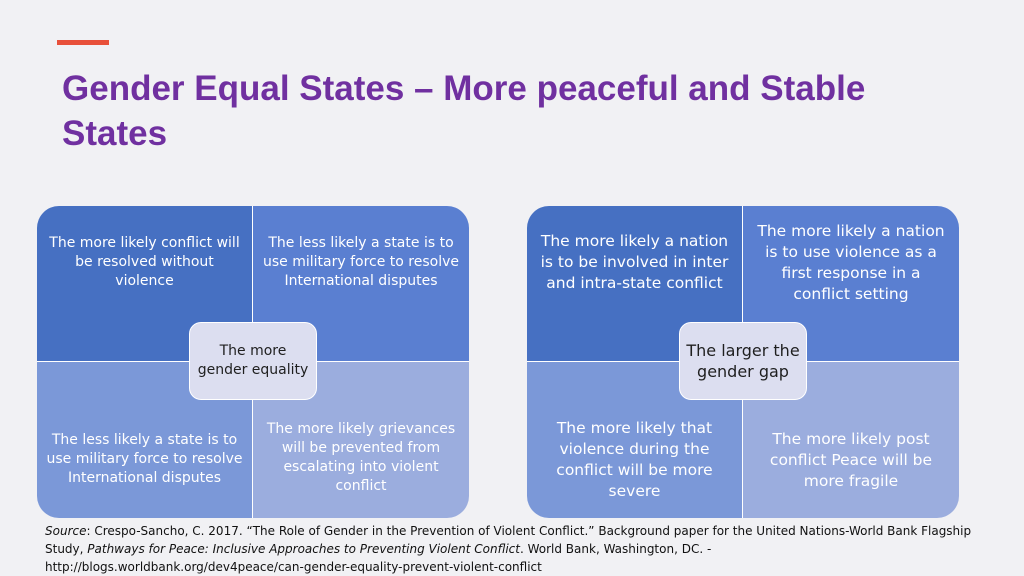 This screenshot has height=576, width=1024. What do you see at coordinates (66, 531) in the screenshot?
I see `source-label: Source` at bounding box center [66, 531].